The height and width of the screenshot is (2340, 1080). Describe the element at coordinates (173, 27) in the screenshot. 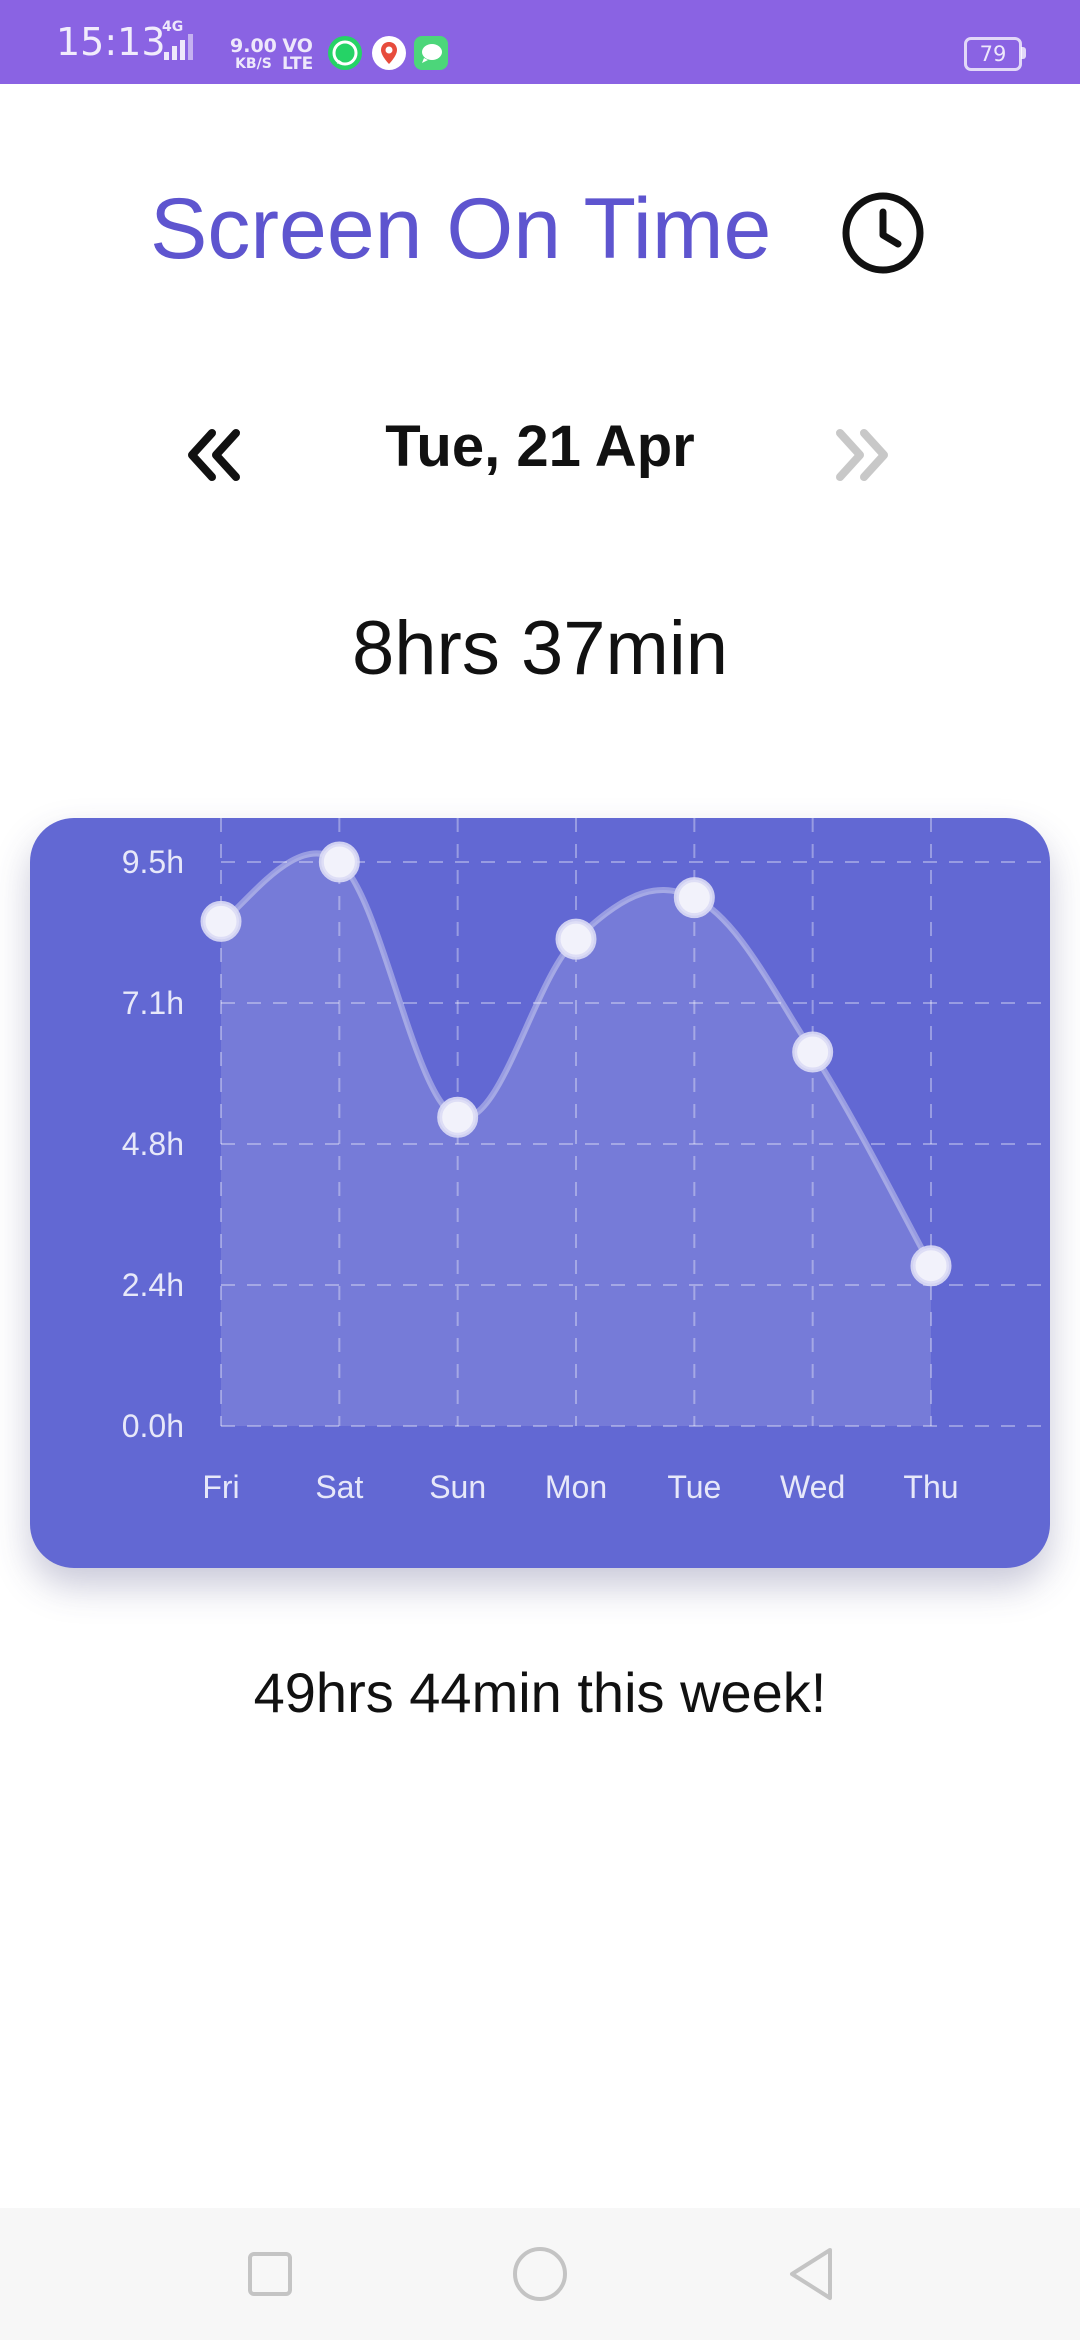

I see `network-type: 4G` at that location.